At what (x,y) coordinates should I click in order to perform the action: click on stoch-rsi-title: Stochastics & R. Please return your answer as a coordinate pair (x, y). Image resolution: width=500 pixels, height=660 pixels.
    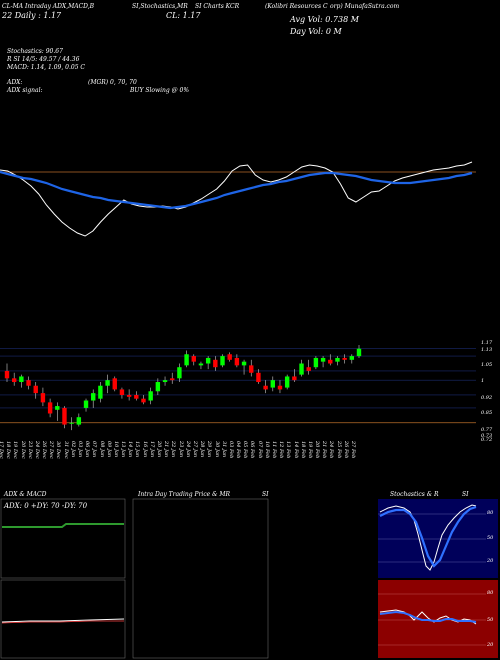
    Looking at the image, I should click on (414, 494).